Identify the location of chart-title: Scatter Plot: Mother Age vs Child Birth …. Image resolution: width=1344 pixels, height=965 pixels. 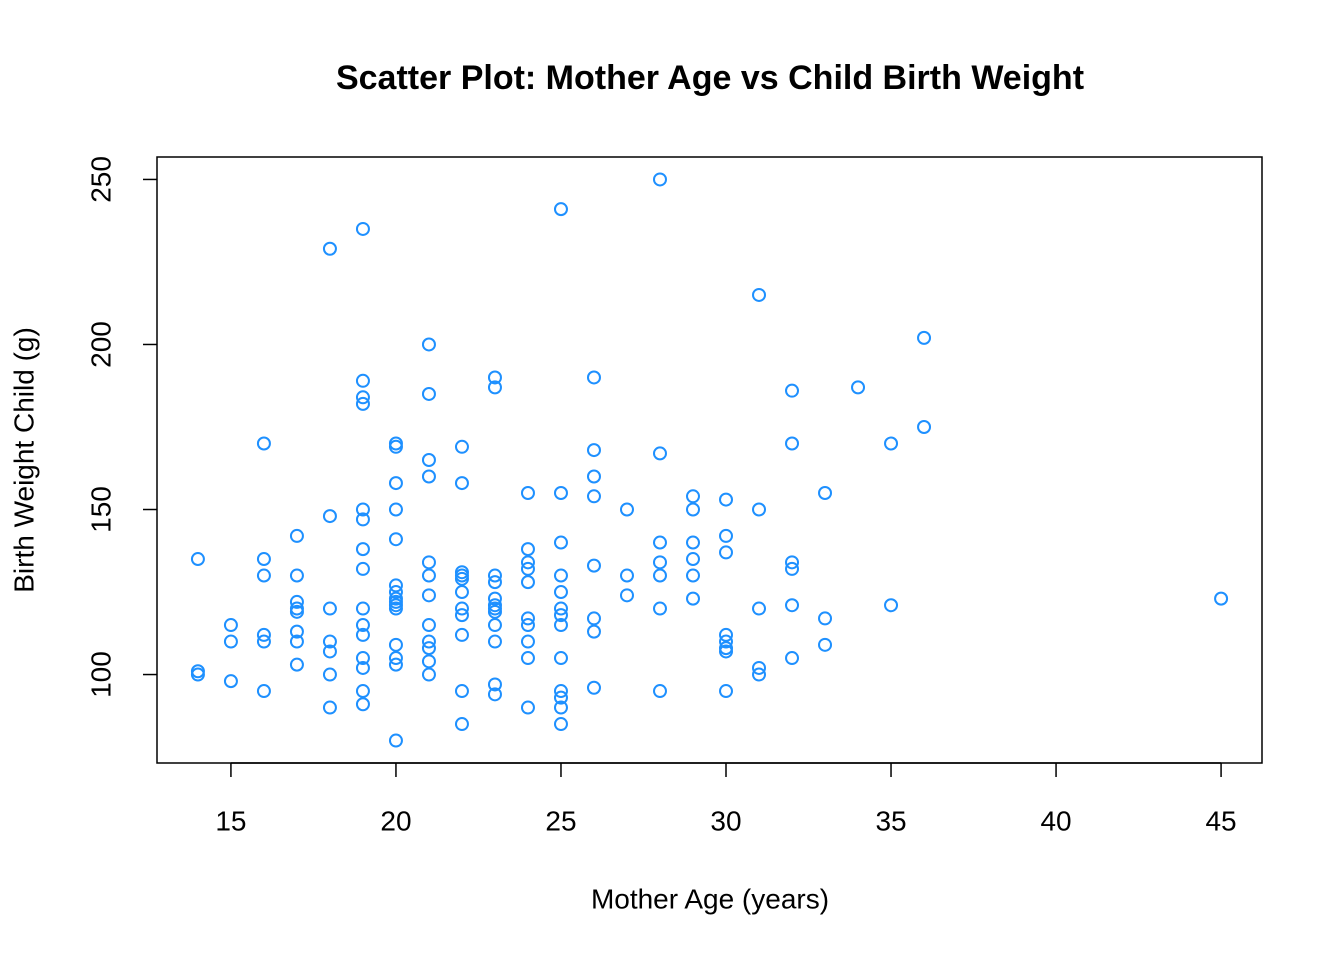
(710, 78).